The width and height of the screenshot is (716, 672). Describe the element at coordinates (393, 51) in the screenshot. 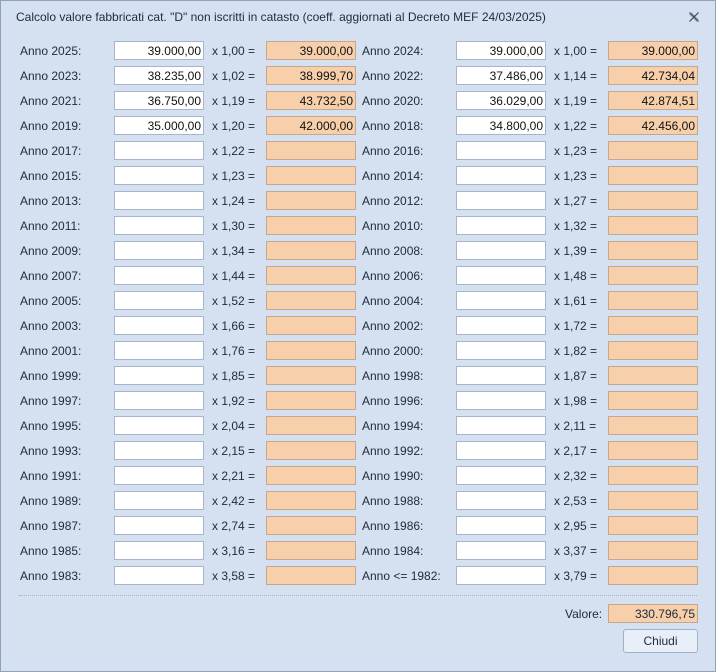

I see `year-label: Anno 2024:` at that location.